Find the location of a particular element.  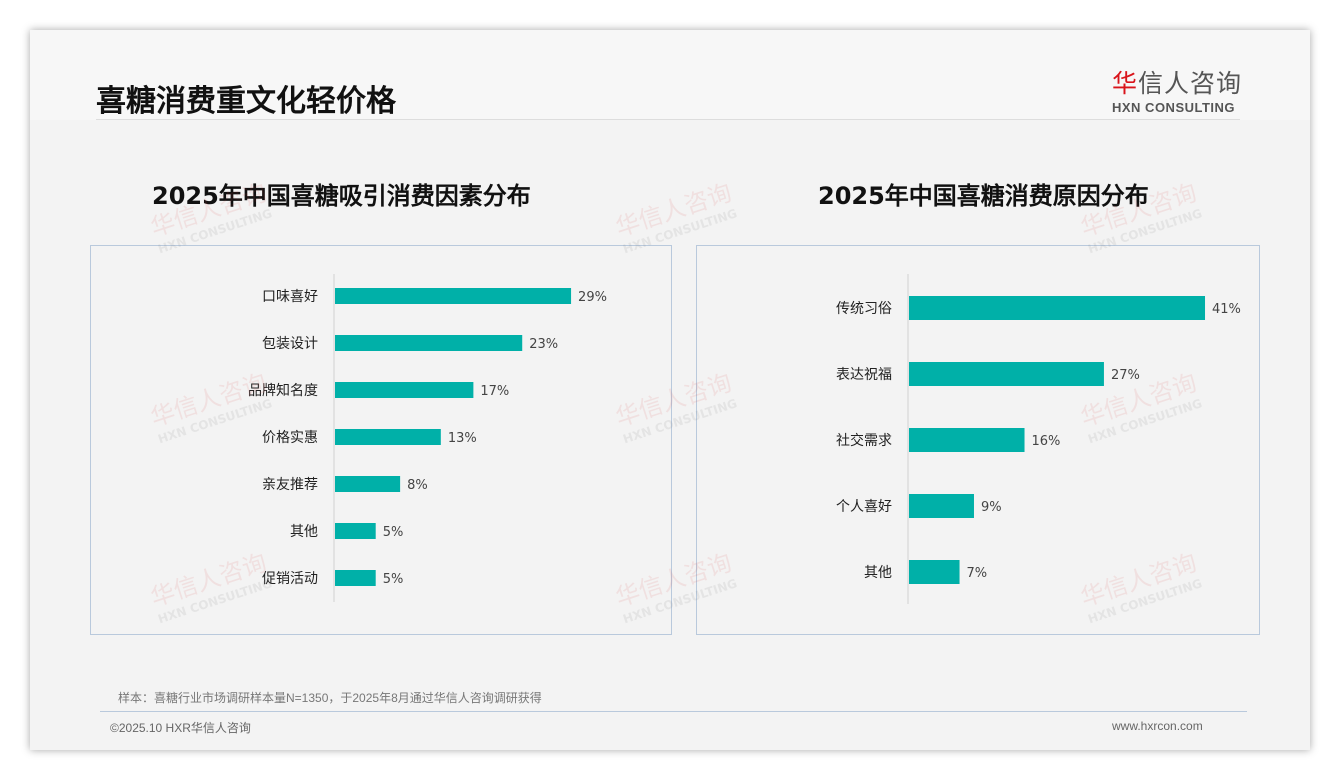

category-label: 口味喜好 is located at coordinates (290, 297).